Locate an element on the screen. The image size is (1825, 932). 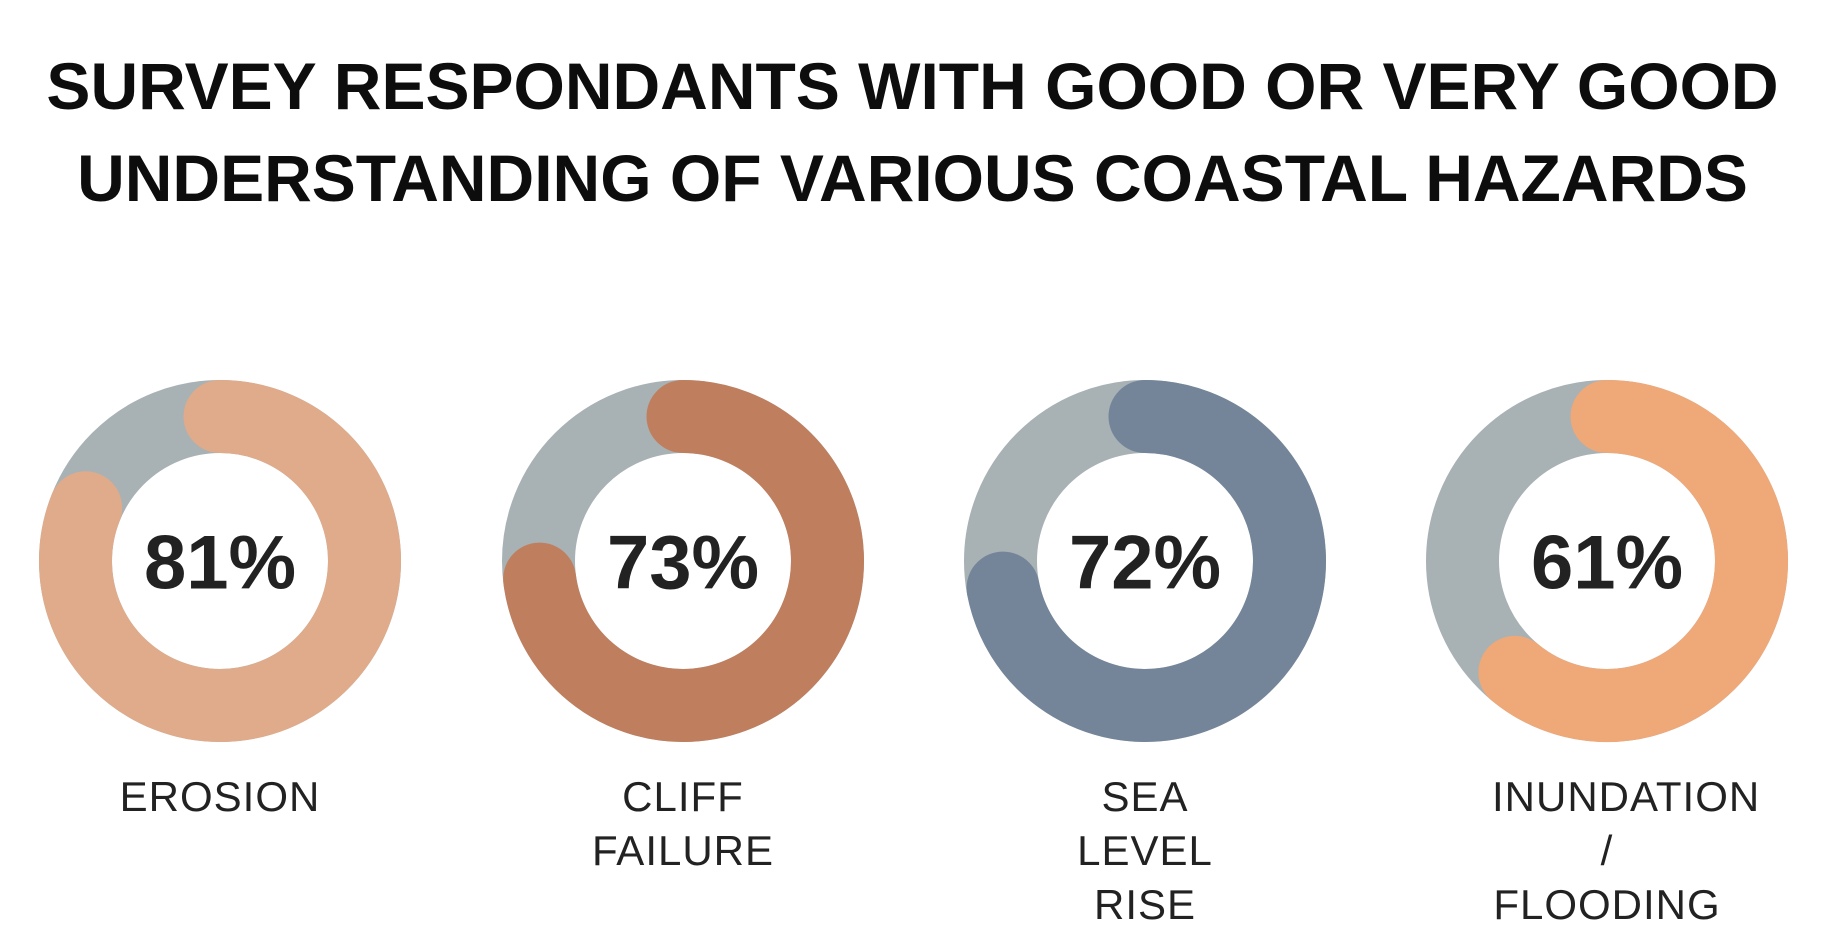
category-label: INUNDATION / FLOODING is located at coordinates (1626, 850).